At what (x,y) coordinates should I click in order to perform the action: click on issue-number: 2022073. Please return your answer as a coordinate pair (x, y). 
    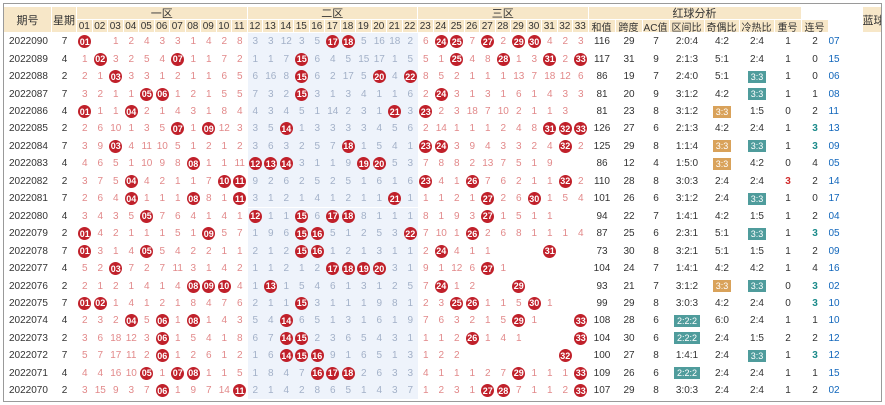
    Looking at the image, I should click on (28, 338).